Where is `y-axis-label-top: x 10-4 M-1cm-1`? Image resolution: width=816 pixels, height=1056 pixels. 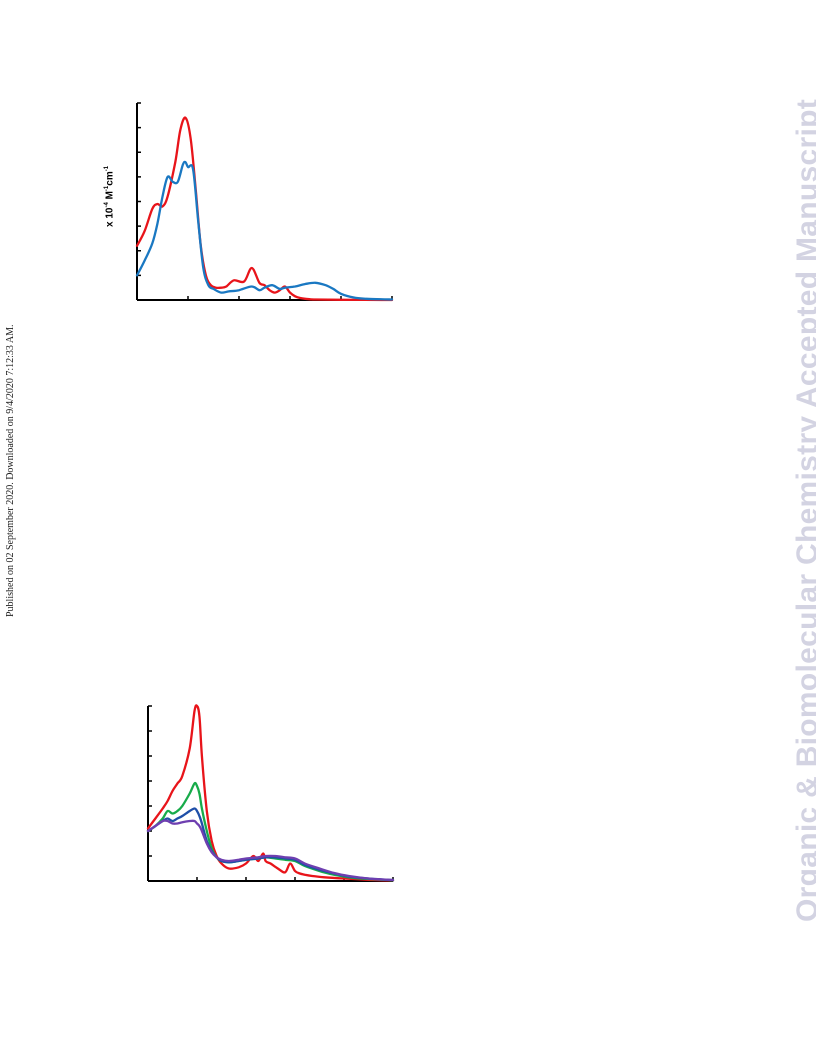
y-axis-label-top: x 10-4 M-1cm-1 is located at coordinates (110, 196).